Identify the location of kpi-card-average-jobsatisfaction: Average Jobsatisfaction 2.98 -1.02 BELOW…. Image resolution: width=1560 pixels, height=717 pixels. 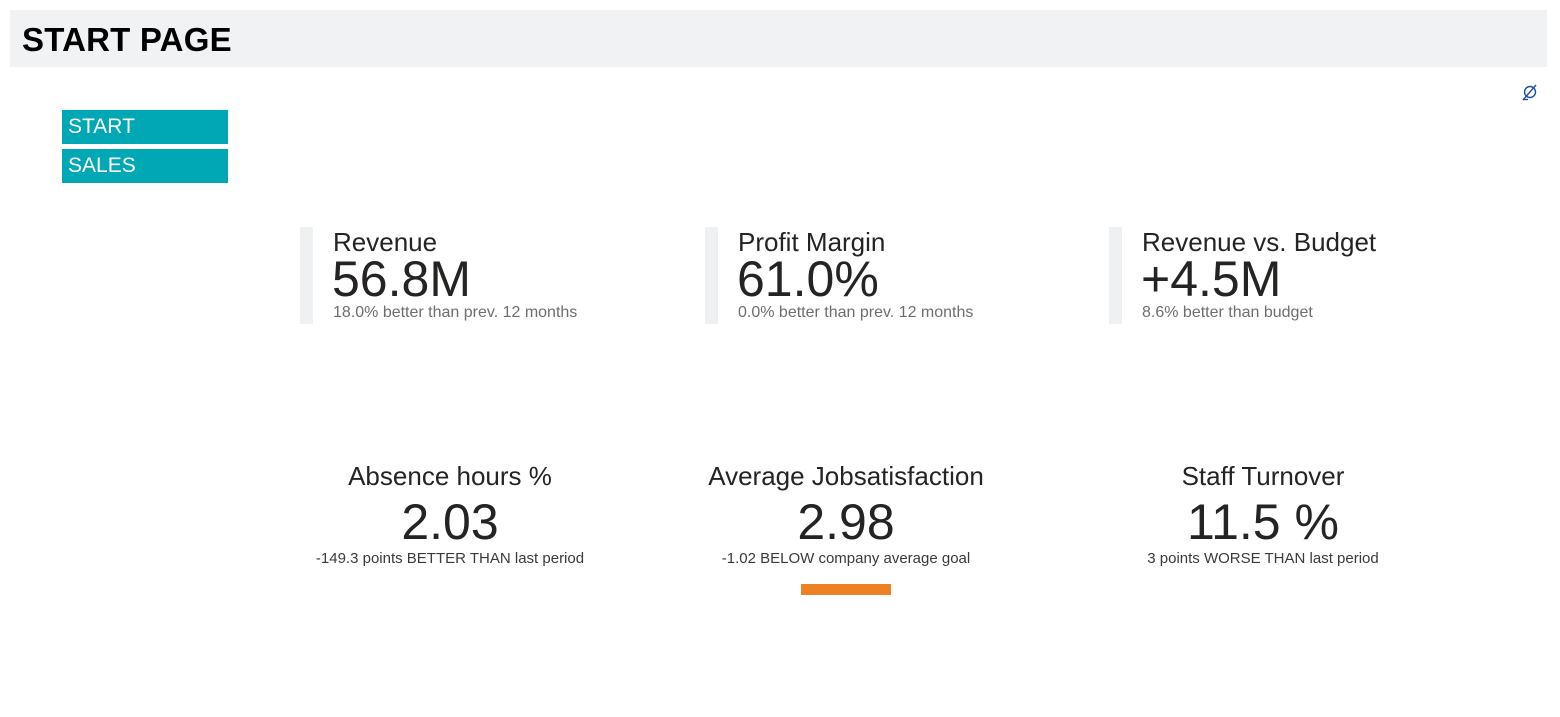
(846, 530).